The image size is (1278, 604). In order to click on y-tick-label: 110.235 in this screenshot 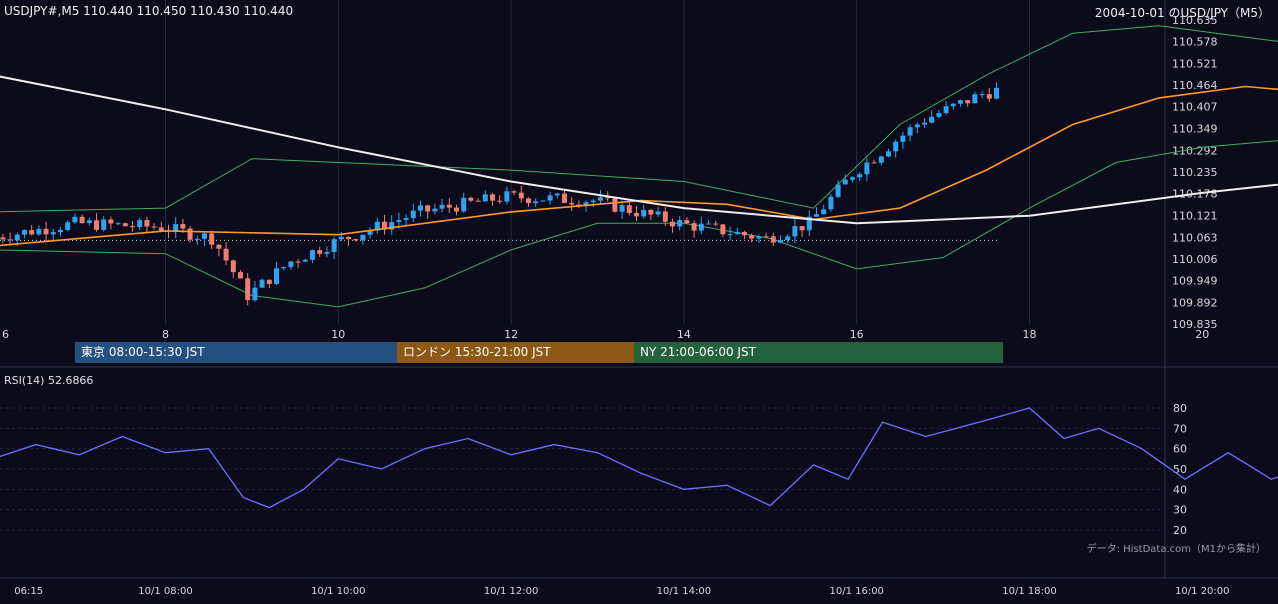, I will do `click(1195, 172)`.